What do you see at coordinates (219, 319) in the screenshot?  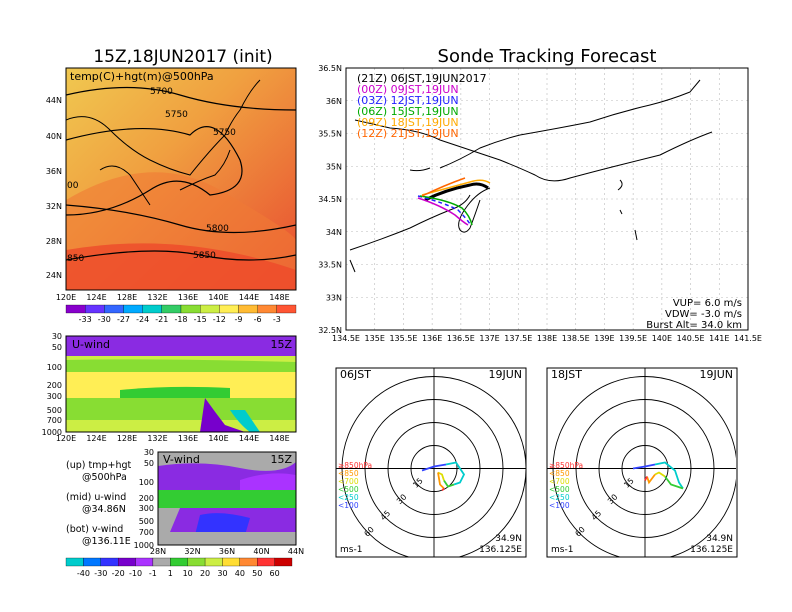 I see `colorbar-label: -12` at bounding box center [219, 319].